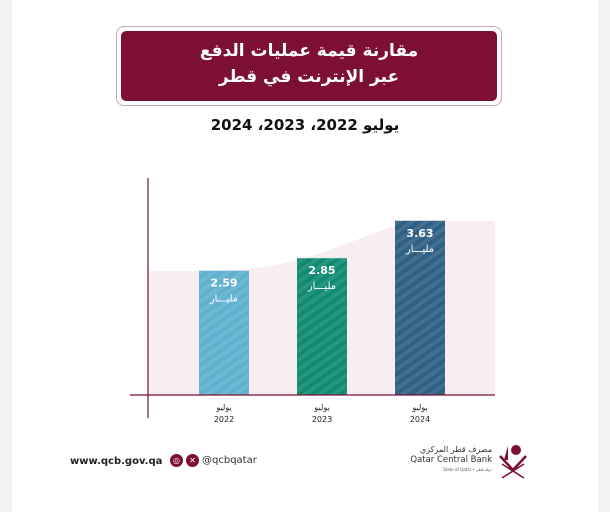 Image resolution: width=610 pixels, height=512 pixels. Describe the element at coordinates (420, 419) in the screenshot. I see `x-tick-year: 2024` at that location.